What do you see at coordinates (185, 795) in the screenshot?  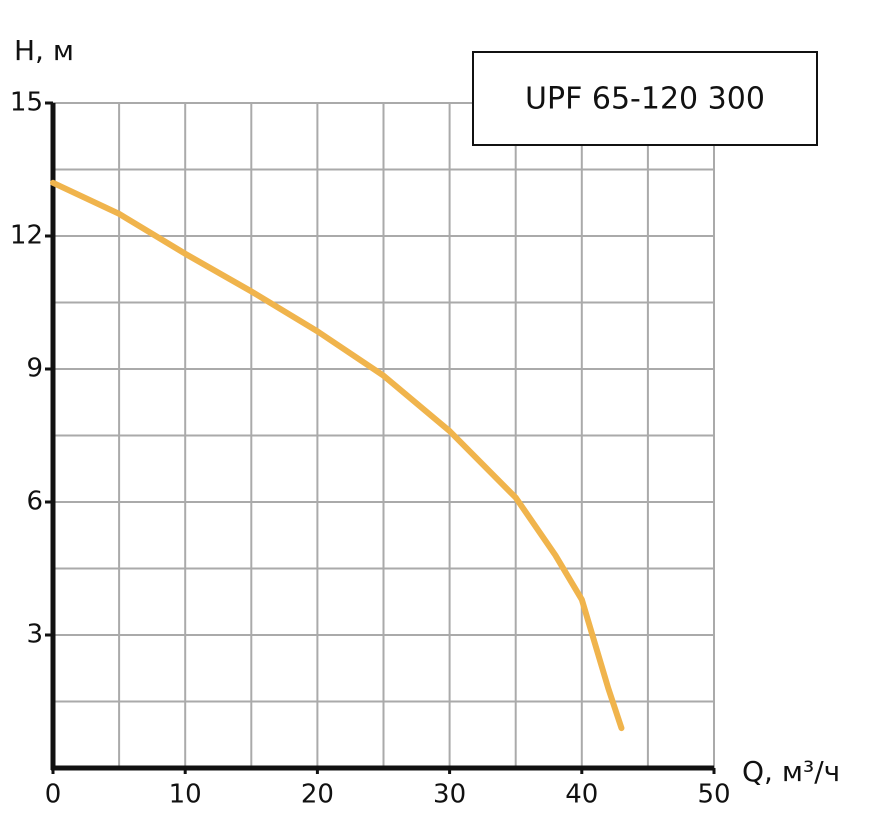 I see `x-tick-label: 10` at bounding box center [185, 795].